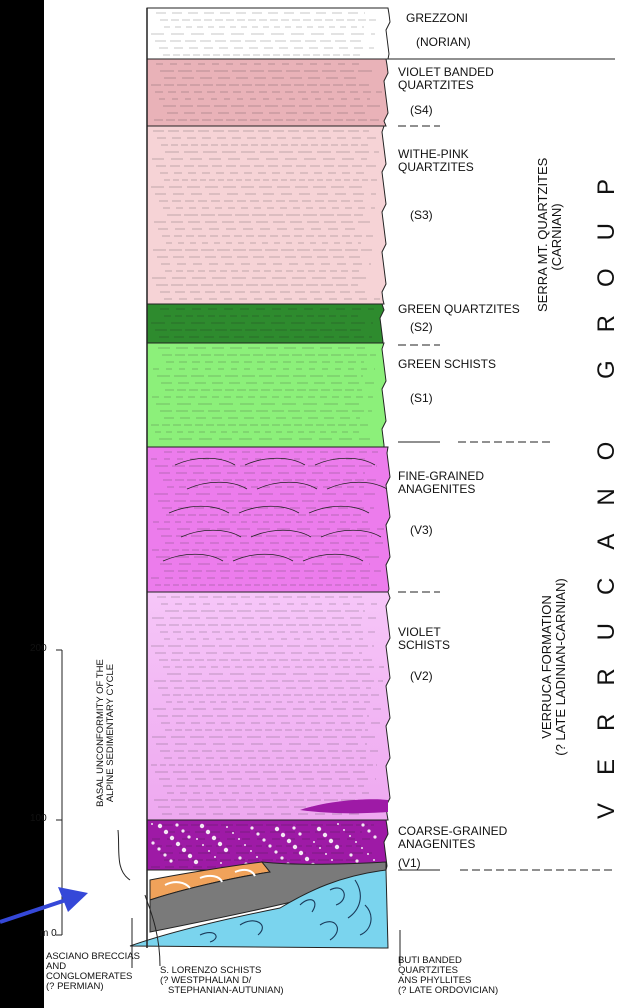 This screenshot has width=634, height=1008. Describe the element at coordinates (437, 18) in the screenshot. I see `unit-label-grezzoni: GREZZONI` at that location.